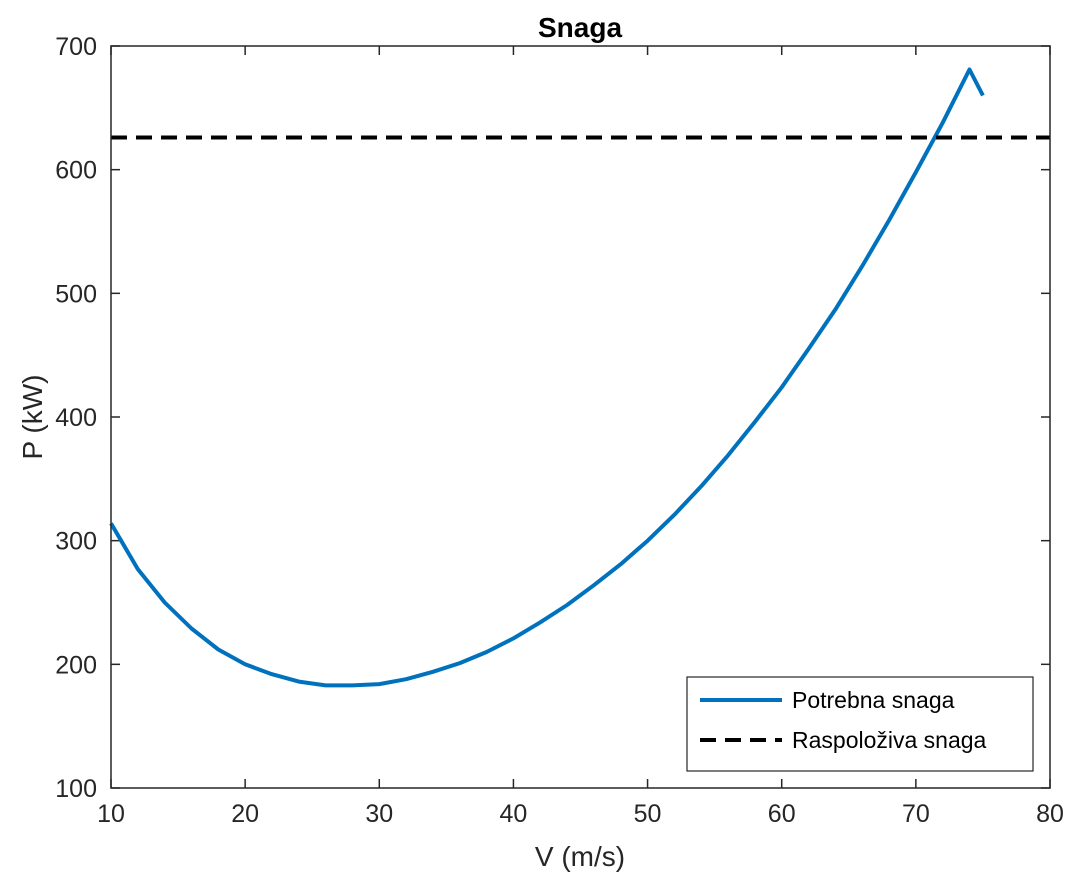 The width and height of the screenshot is (1068, 877). I want to click on x-tick-label: 70, so click(916, 814).